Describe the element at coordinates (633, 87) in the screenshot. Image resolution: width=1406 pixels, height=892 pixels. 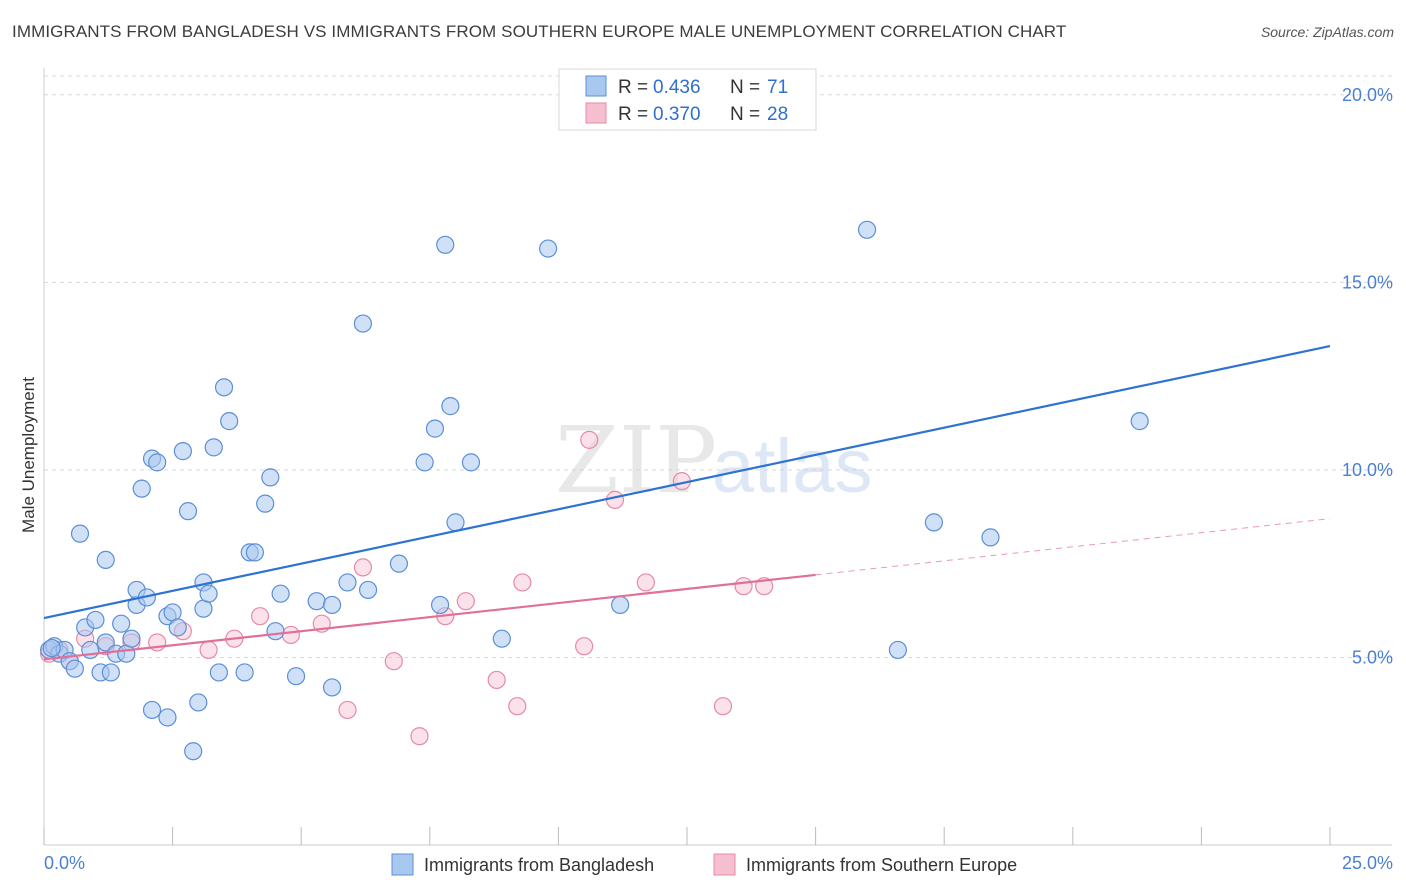
I see `legend-r-label-1: R =` at that location.